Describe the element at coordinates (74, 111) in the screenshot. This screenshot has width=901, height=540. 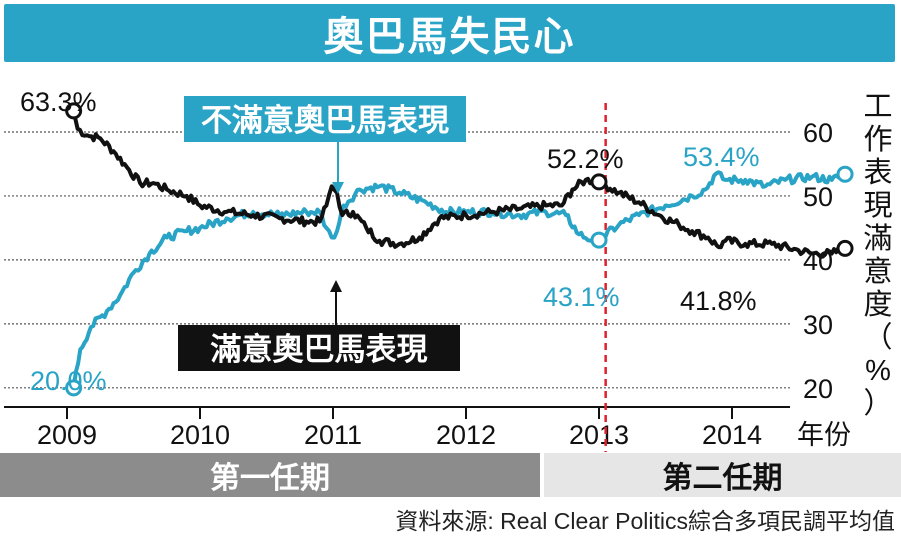
I see `approve-marker-start` at that location.